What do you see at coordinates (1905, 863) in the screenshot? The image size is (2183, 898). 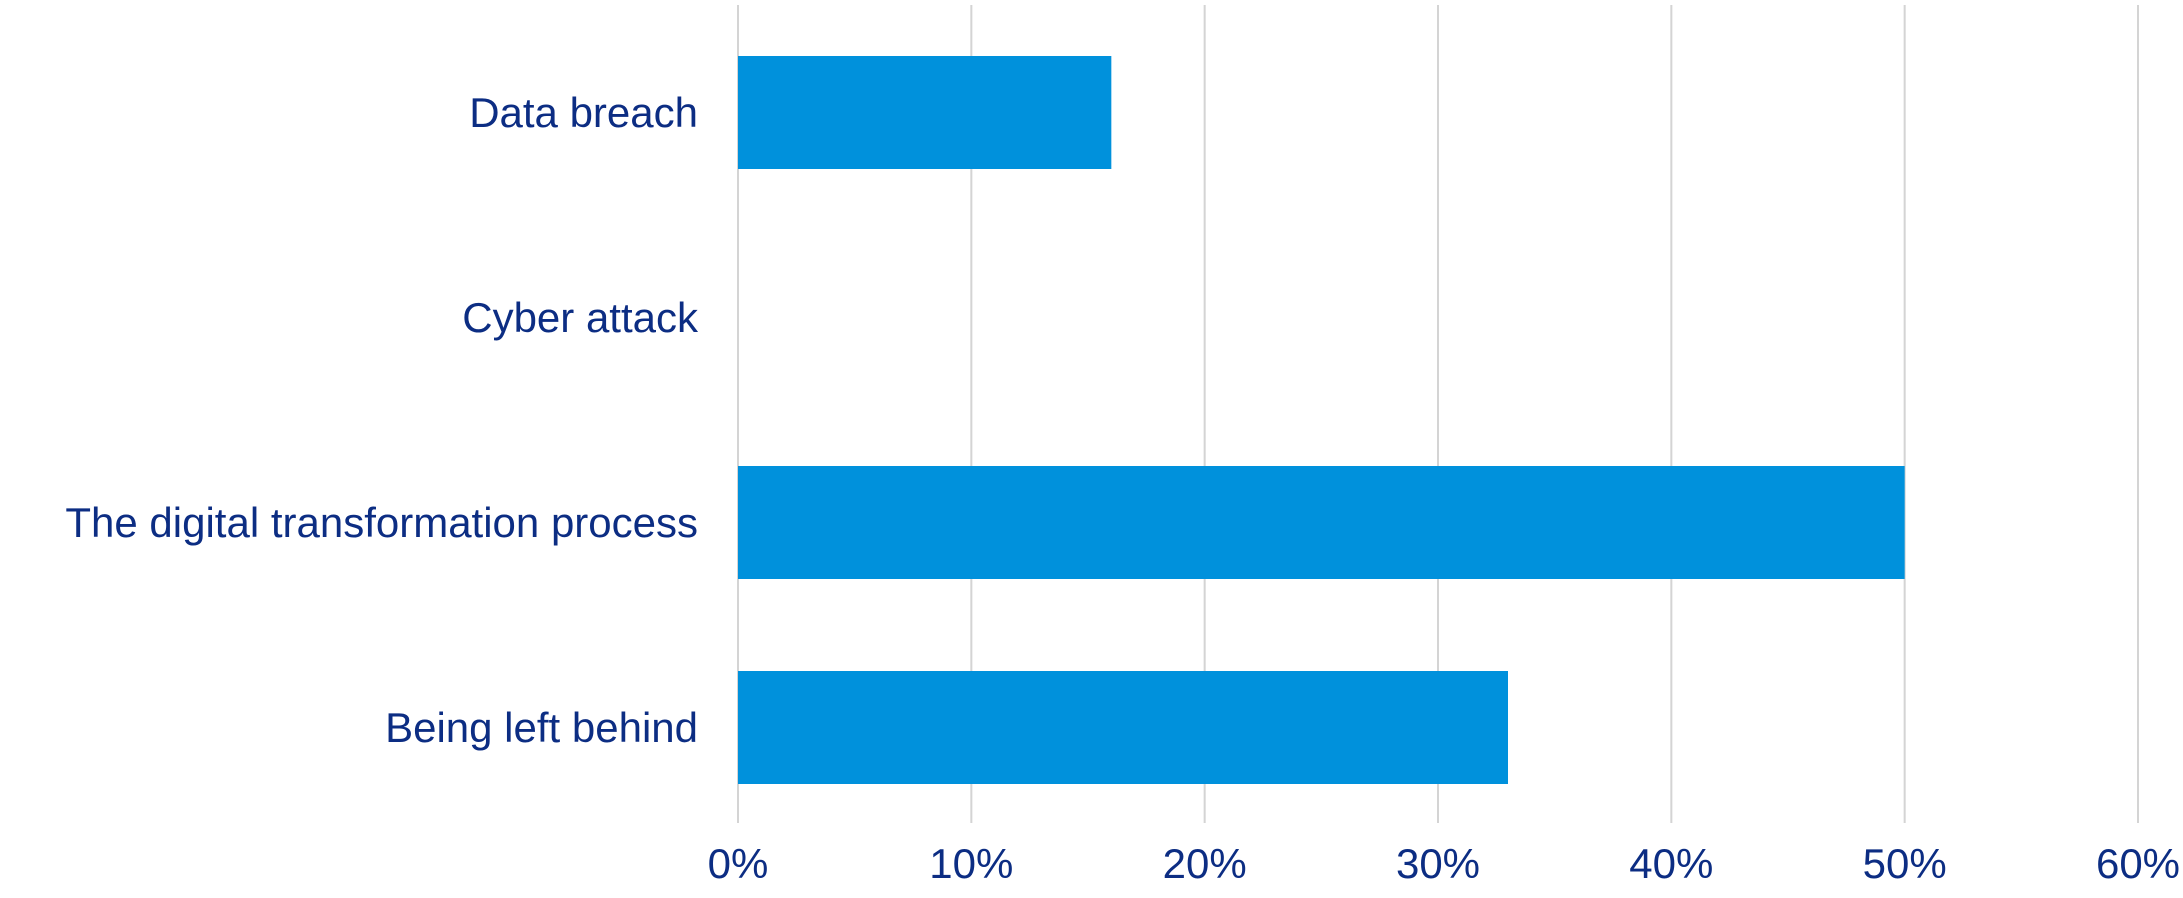 I see `x-tick-label: 50%` at bounding box center [1905, 863].